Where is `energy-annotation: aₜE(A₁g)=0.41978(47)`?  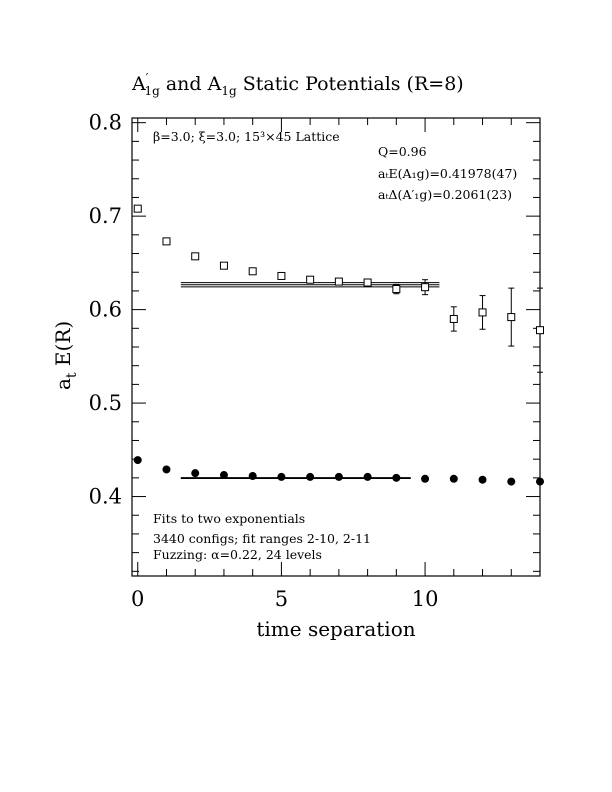 energy-annotation: aₜE(A₁g)=0.41978(47) is located at coordinates (447, 173).